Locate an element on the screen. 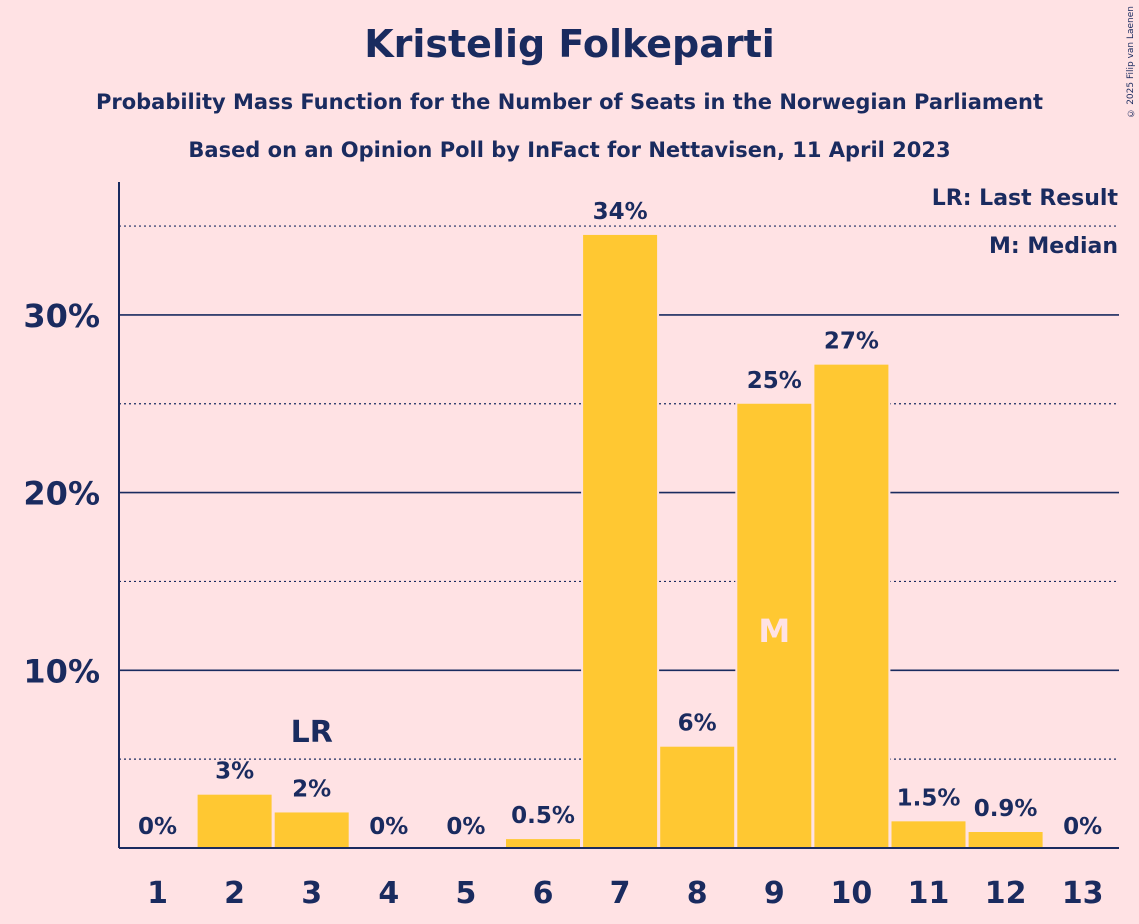 The image size is (1139, 924). x-tick-label: 7 is located at coordinates (620, 893).